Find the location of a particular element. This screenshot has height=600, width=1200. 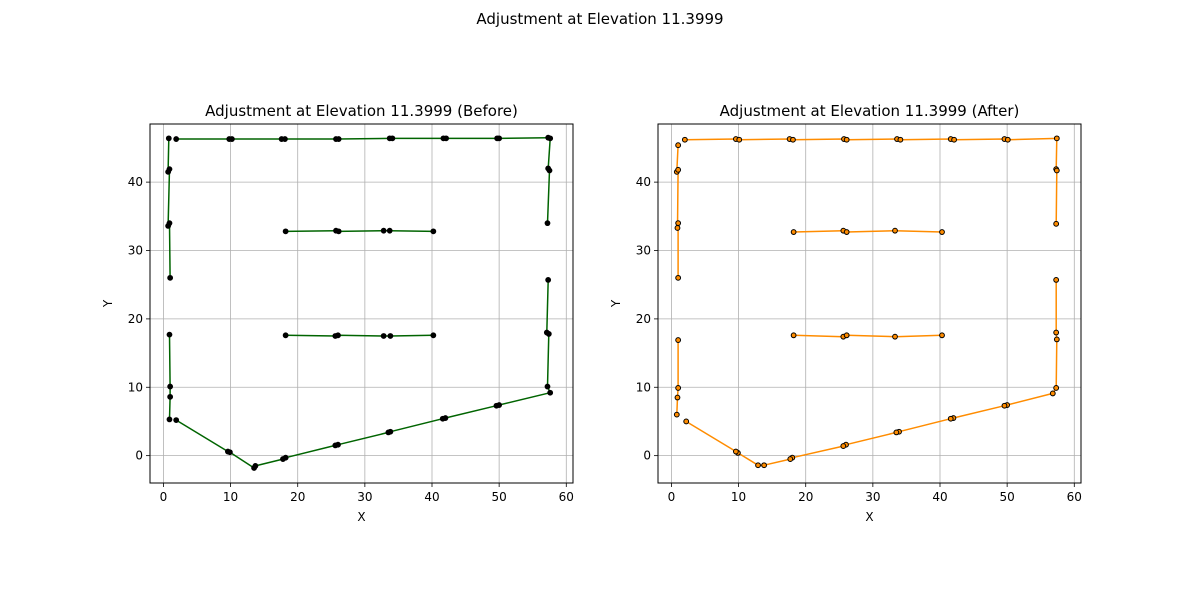

y-tick-label: 0 is located at coordinates (647, 456).